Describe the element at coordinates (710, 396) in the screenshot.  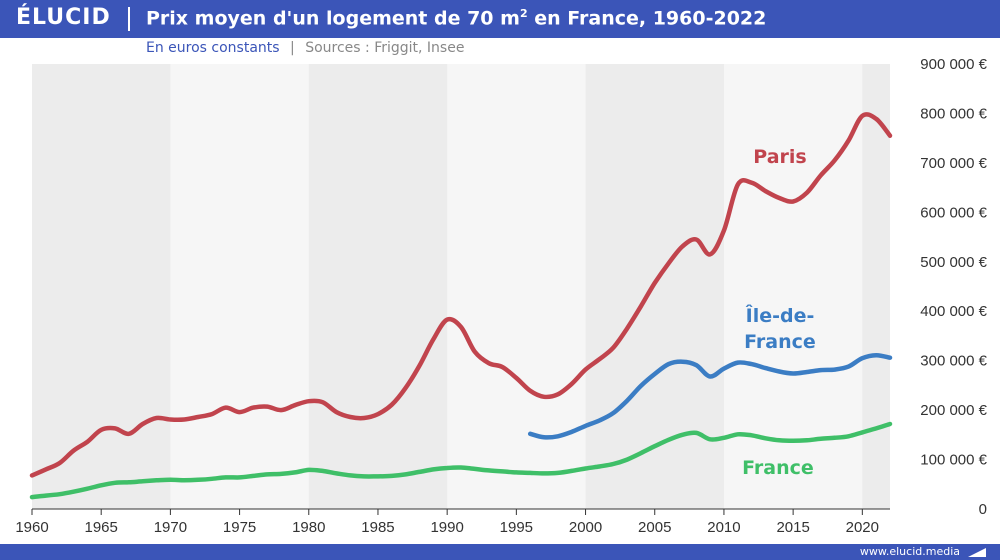
I see `series-line-ile-de-france` at that location.